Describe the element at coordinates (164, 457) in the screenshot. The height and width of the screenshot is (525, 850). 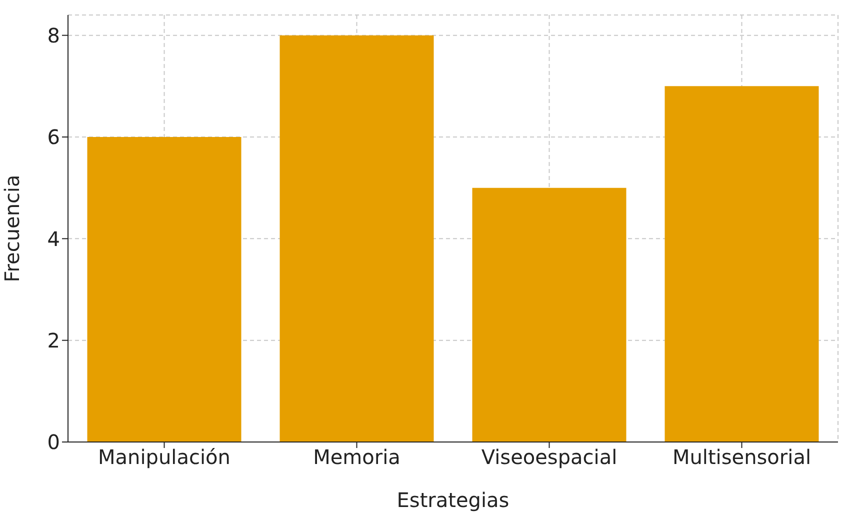
I see `x-tick-label: Manipulación` at that location.